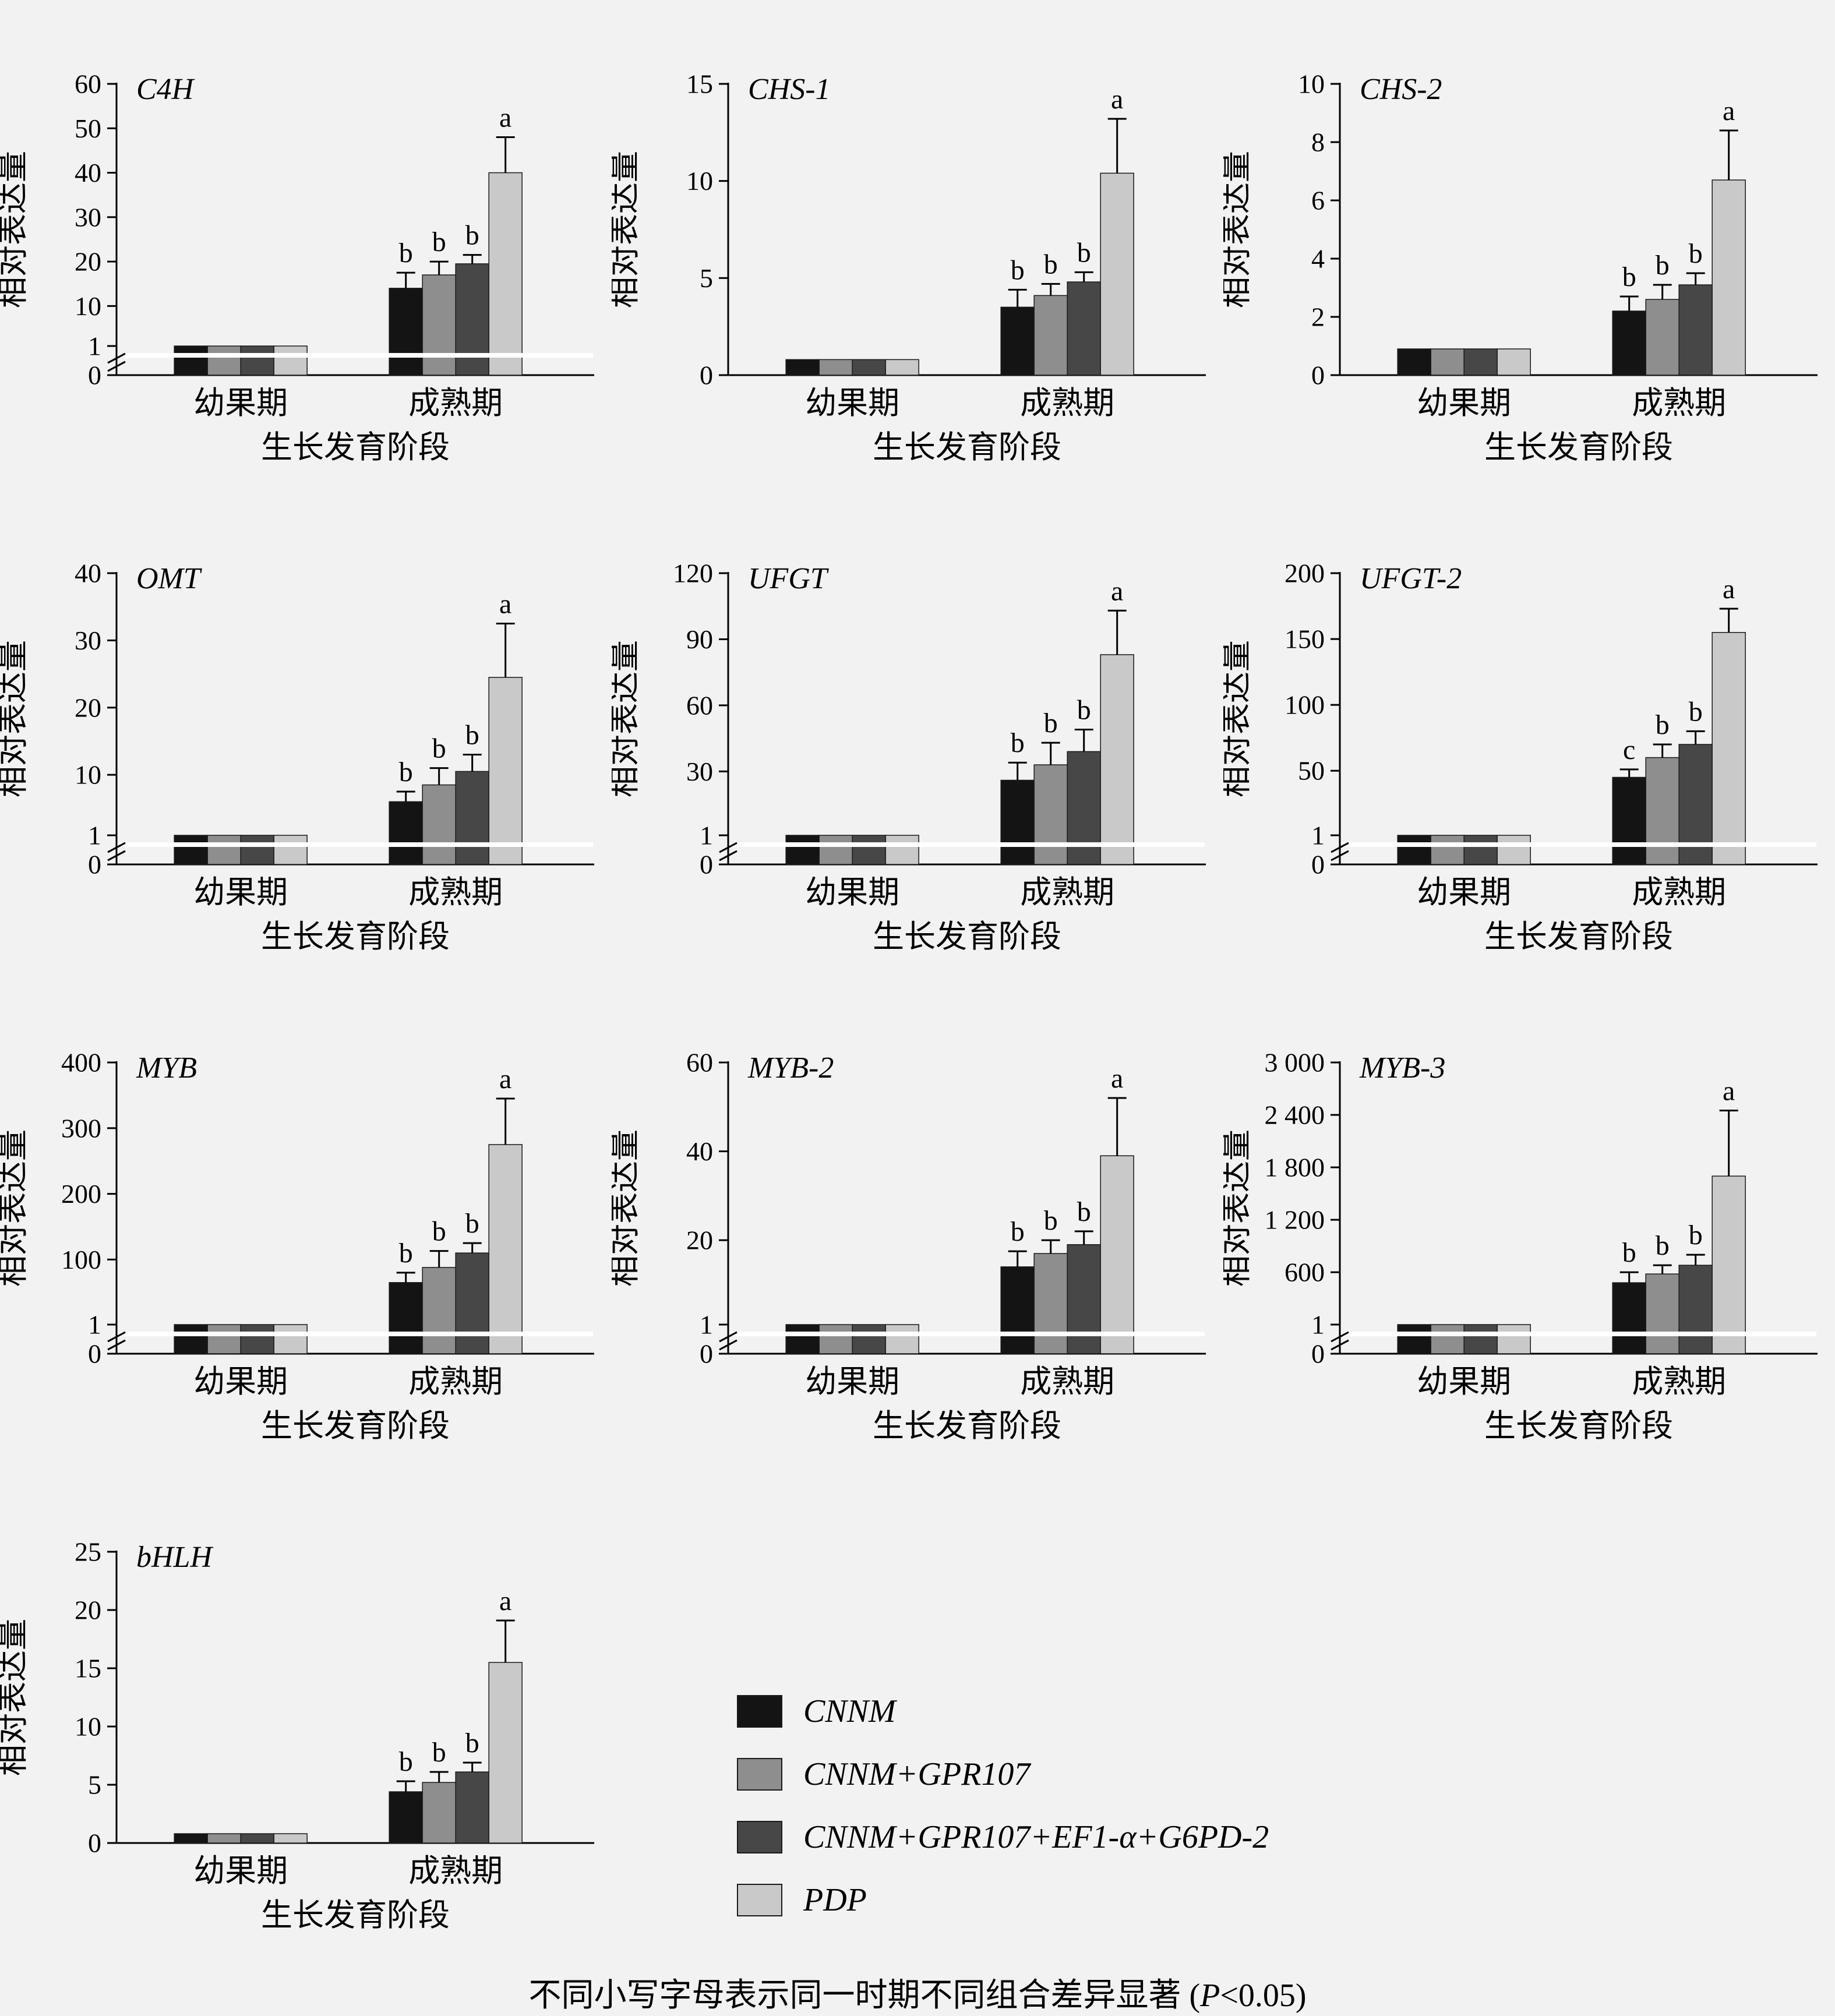 This screenshot has width=1835, height=2016. Describe the element at coordinates (175, 1557) in the screenshot. I see `gene-title: bHLH` at that location.